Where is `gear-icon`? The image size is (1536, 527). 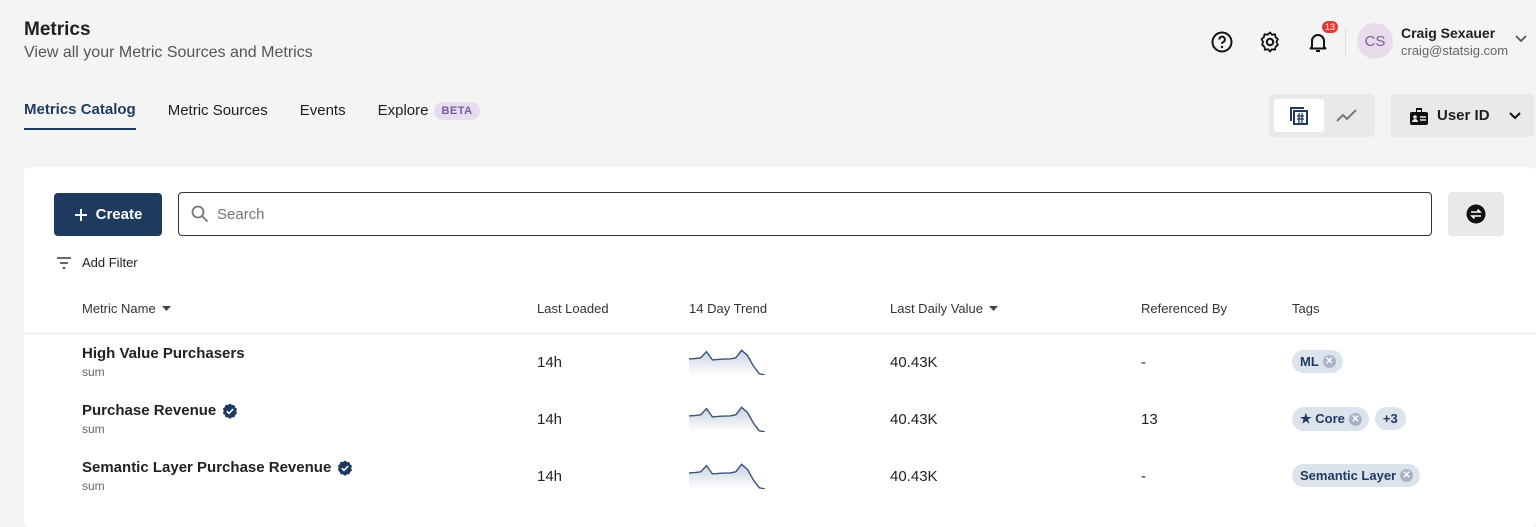
gear-icon is located at coordinates (1270, 42).